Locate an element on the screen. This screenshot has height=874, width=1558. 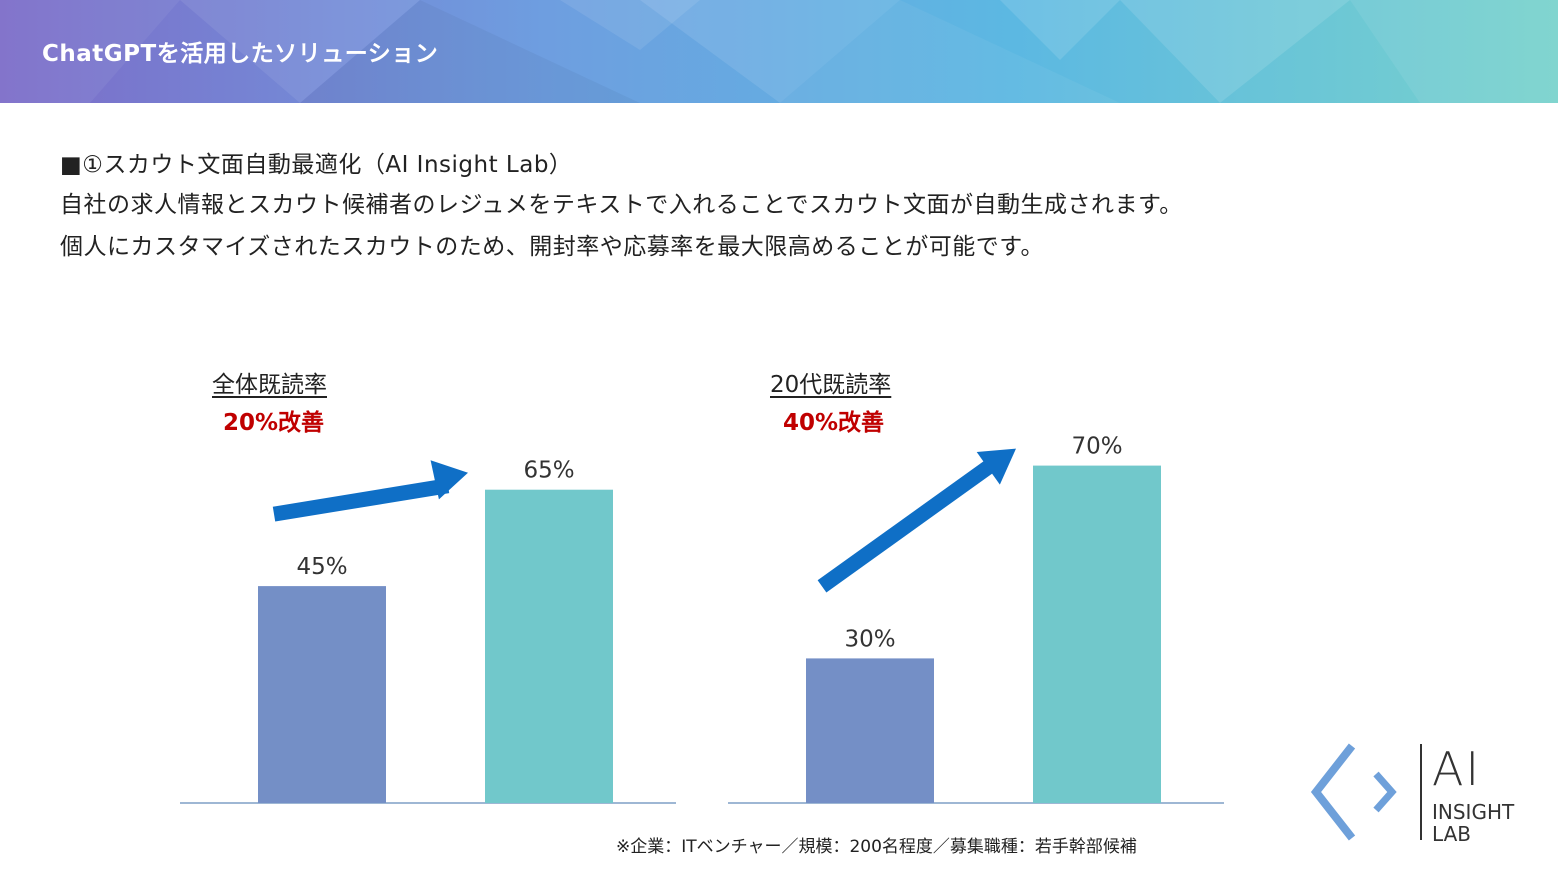
header-background is located at coordinates (779, 51).